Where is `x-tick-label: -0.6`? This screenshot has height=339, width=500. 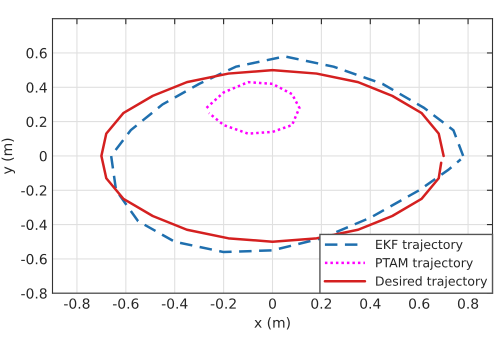
x-tick-label: -0.6 is located at coordinates (125, 303).